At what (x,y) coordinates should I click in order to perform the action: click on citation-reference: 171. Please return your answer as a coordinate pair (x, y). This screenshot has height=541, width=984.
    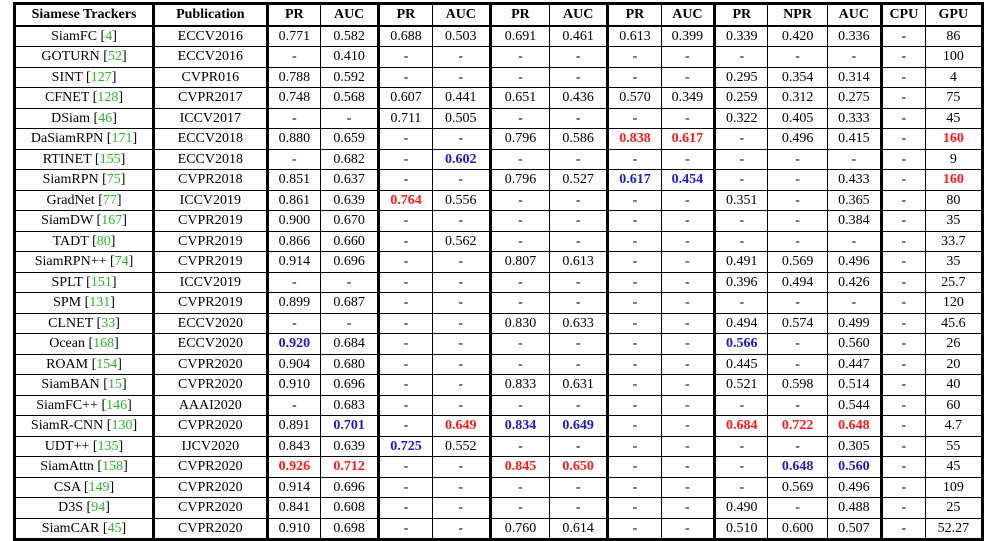
    Looking at the image, I should click on (122, 139).